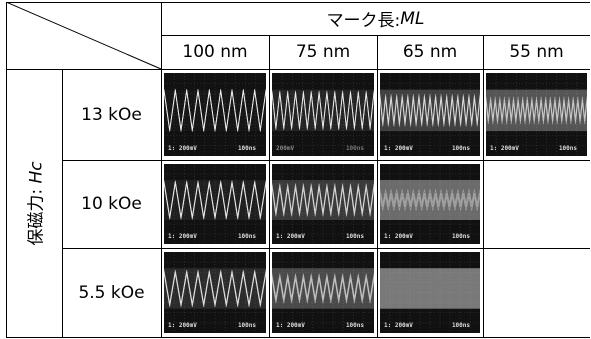 This screenshot has height=339, width=591. I want to click on waveform-10koe-100nm: 1: 200mV 100ns, so click(215, 204).